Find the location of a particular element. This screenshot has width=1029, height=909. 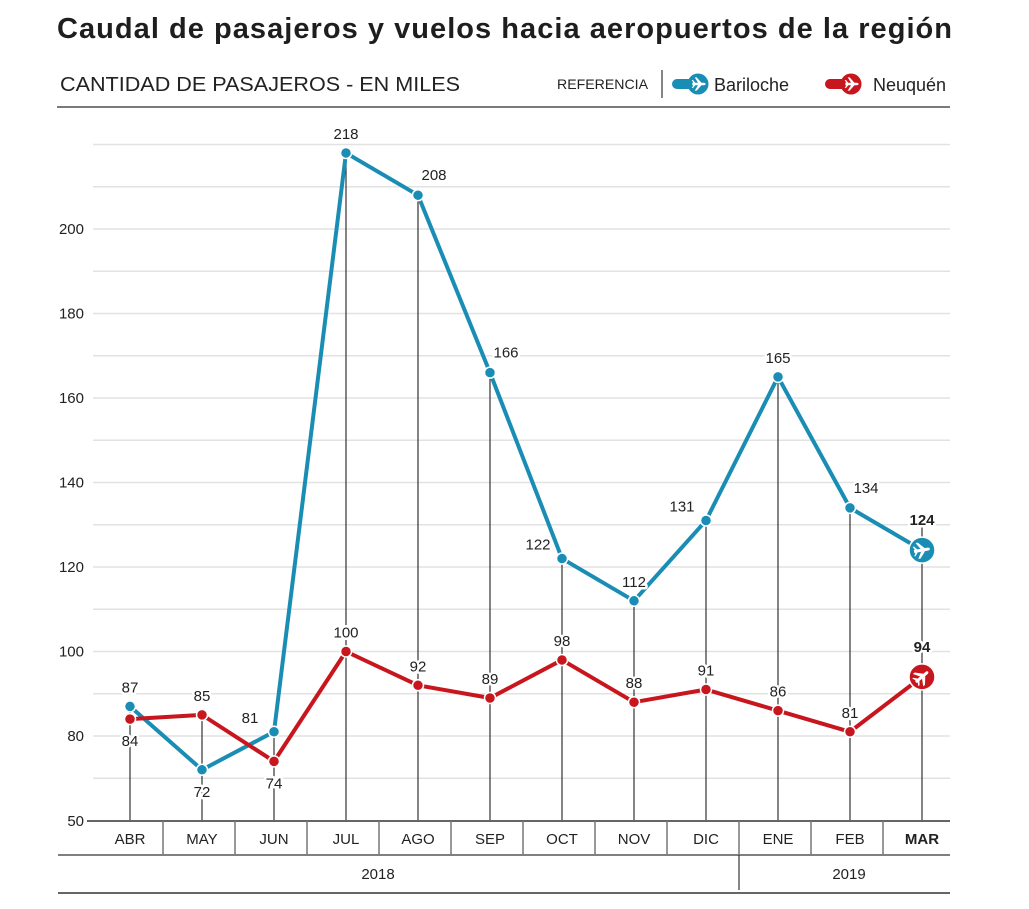

data-label-neuquen: 86 is located at coordinates (778, 692).